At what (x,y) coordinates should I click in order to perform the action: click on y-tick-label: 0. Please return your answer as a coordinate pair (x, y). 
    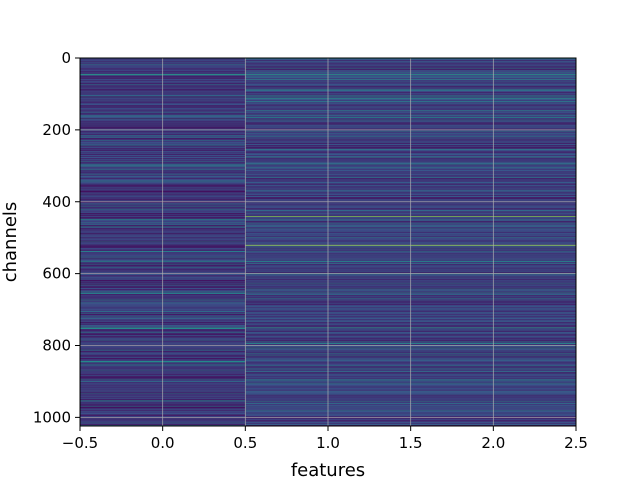
    Looking at the image, I should click on (66, 58).